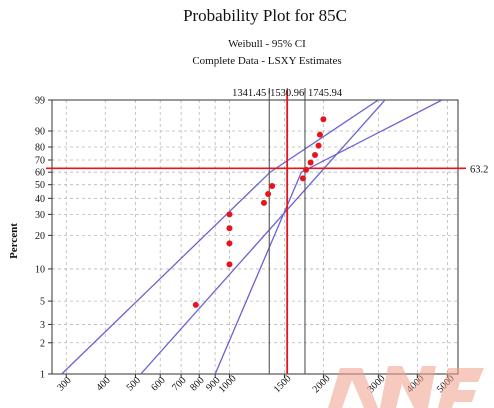 The width and height of the screenshot is (494, 408). Describe the element at coordinates (42, 375) in the screenshot. I see `y-tick-label: 1` at that location.